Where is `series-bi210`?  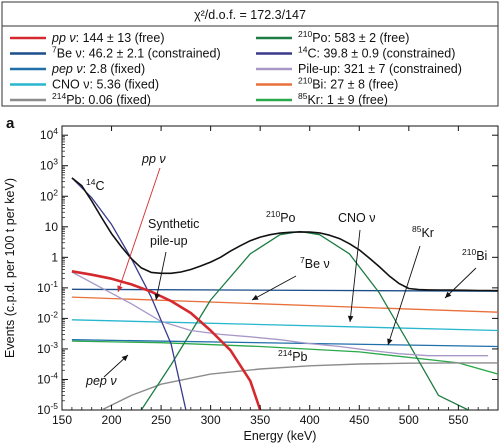
series-bi210 is located at coordinates (284, 304).